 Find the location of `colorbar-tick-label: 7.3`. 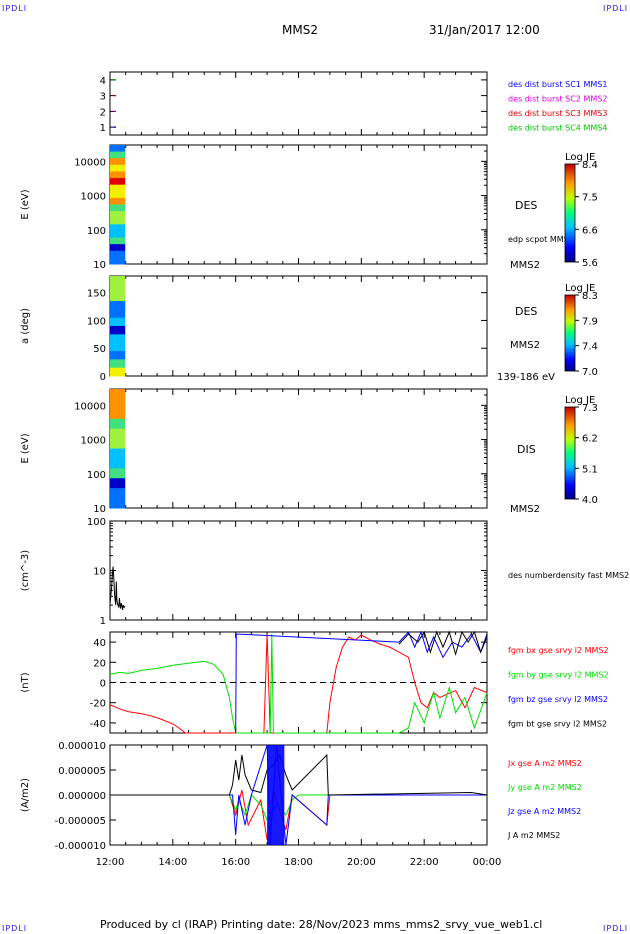

colorbar-tick-label: 7.3 is located at coordinates (590, 408).